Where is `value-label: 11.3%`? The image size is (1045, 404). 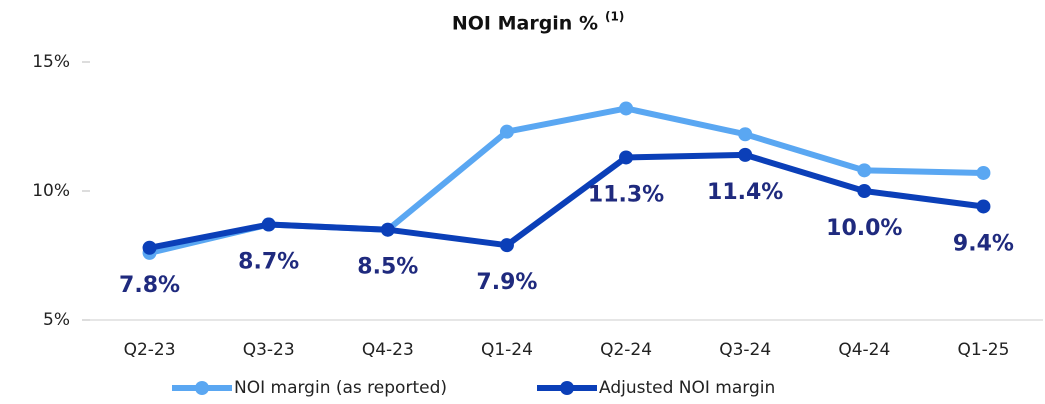
value-label: 11.3% is located at coordinates (626, 194).